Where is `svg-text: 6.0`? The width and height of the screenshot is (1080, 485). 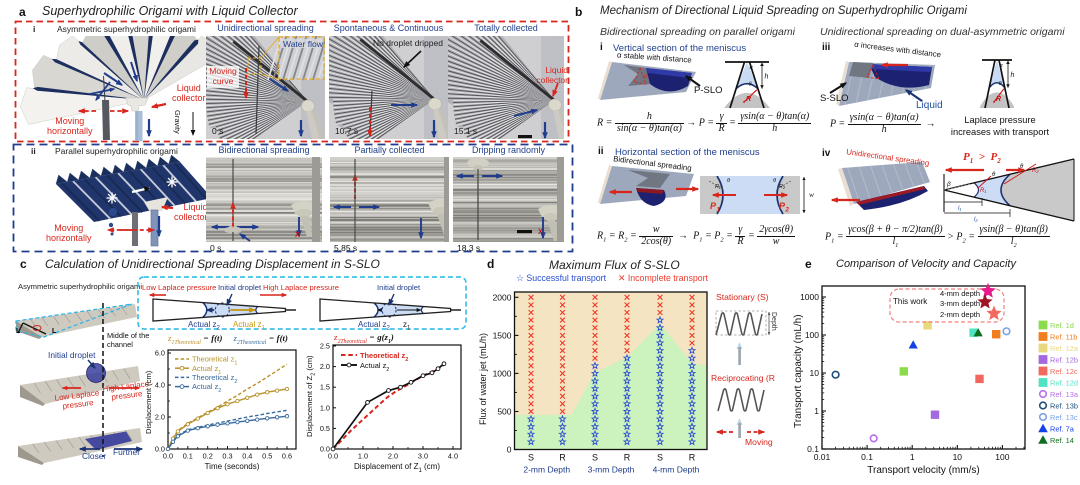 svg-text: 6.0 is located at coordinates (160, 353).